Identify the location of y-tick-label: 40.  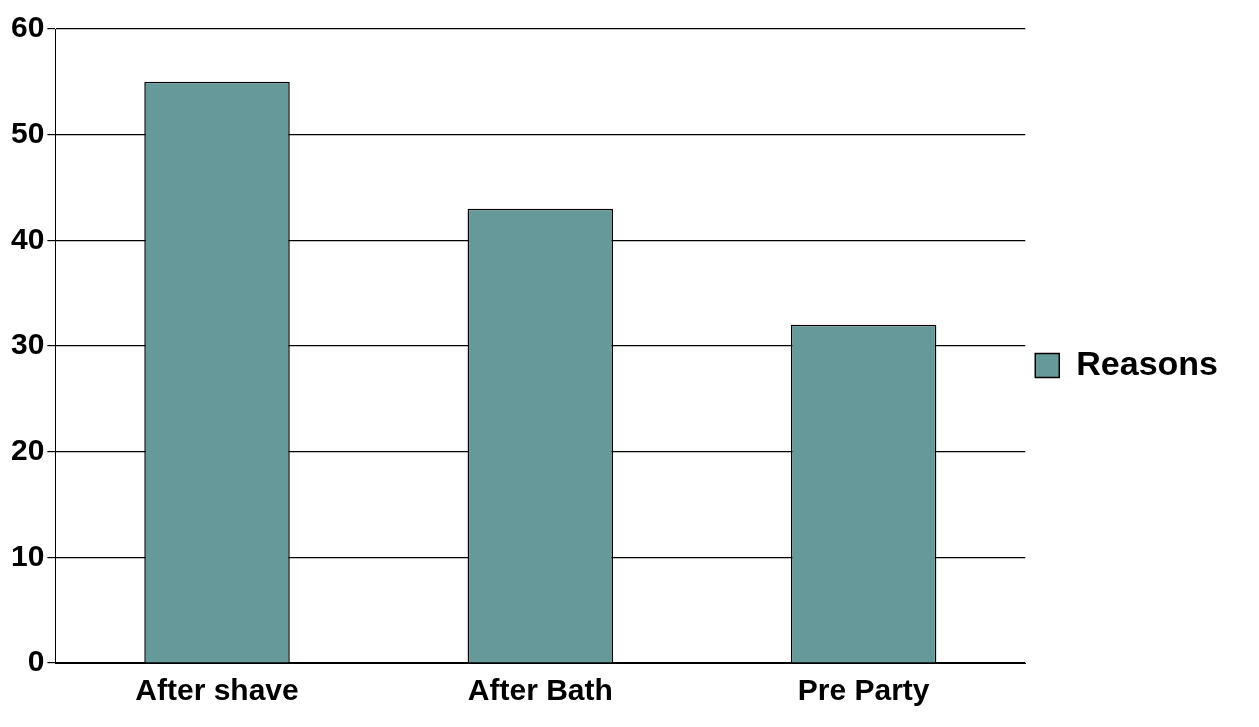
(27, 238).